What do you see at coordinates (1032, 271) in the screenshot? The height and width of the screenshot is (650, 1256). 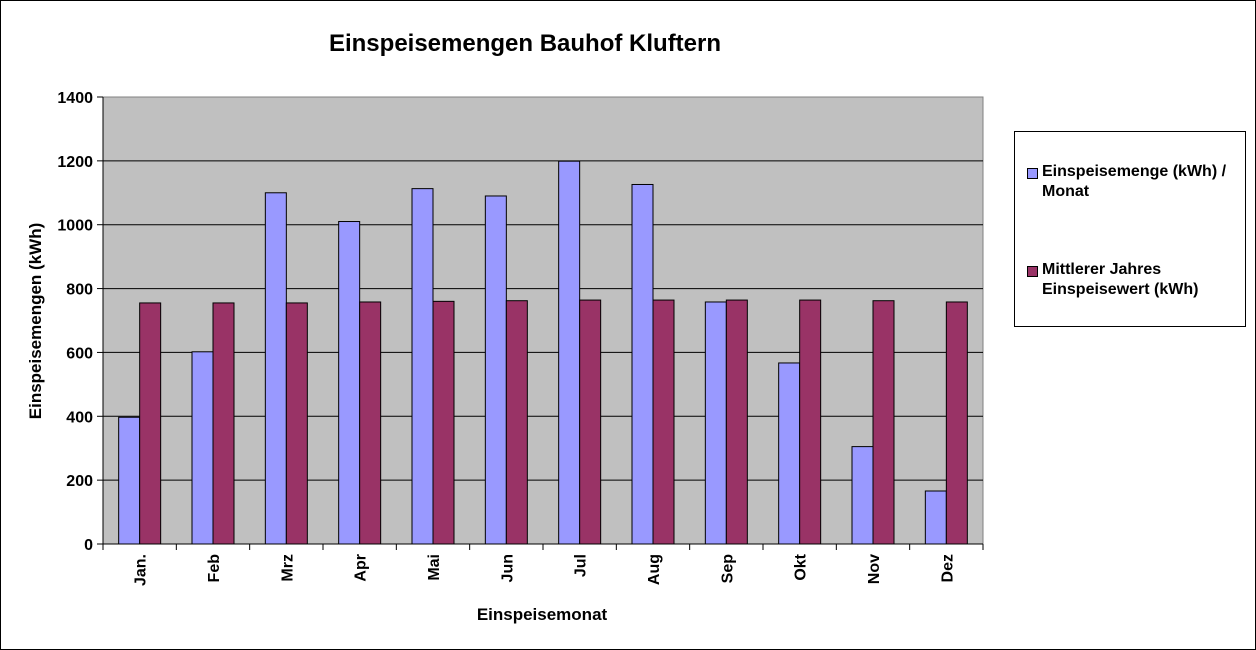 I see `legend-swatch-mittlerer-jahres` at bounding box center [1032, 271].